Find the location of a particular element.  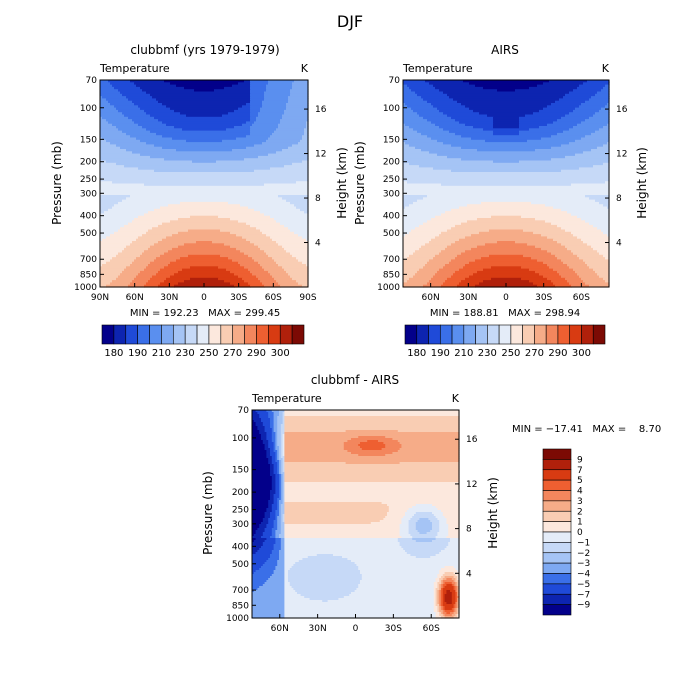

colorbar-label: 250 is located at coordinates (208, 353).